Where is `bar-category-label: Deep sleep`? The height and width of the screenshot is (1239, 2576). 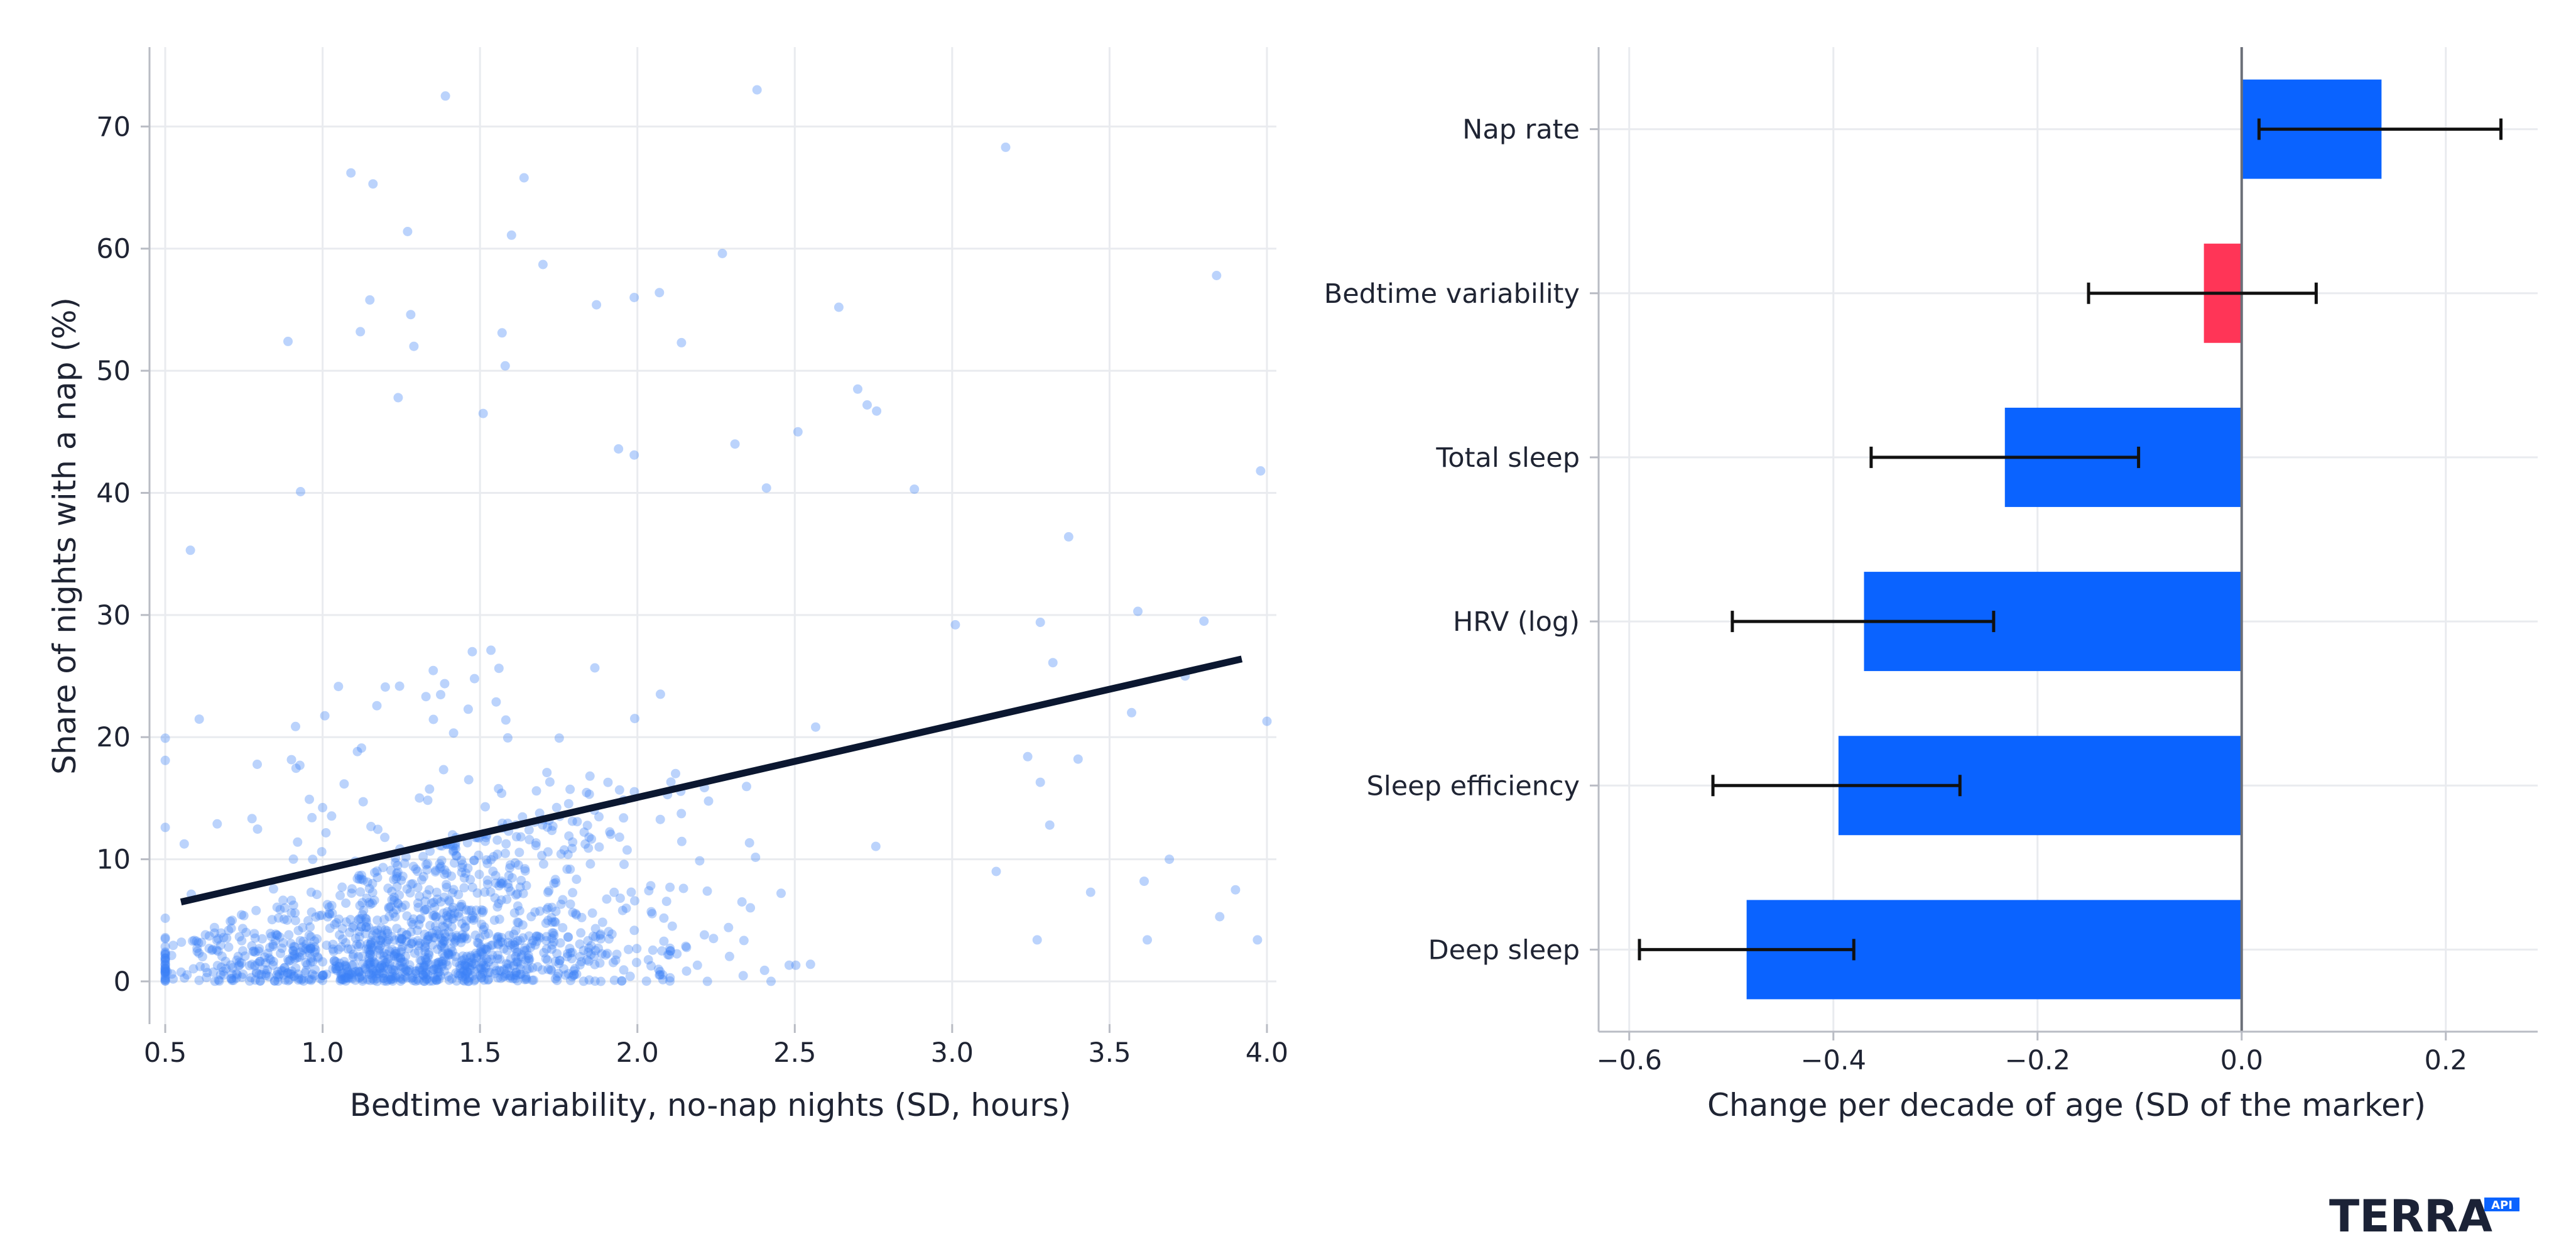 bar-category-label: Deep sleep is located at coordinates (1504, 950).